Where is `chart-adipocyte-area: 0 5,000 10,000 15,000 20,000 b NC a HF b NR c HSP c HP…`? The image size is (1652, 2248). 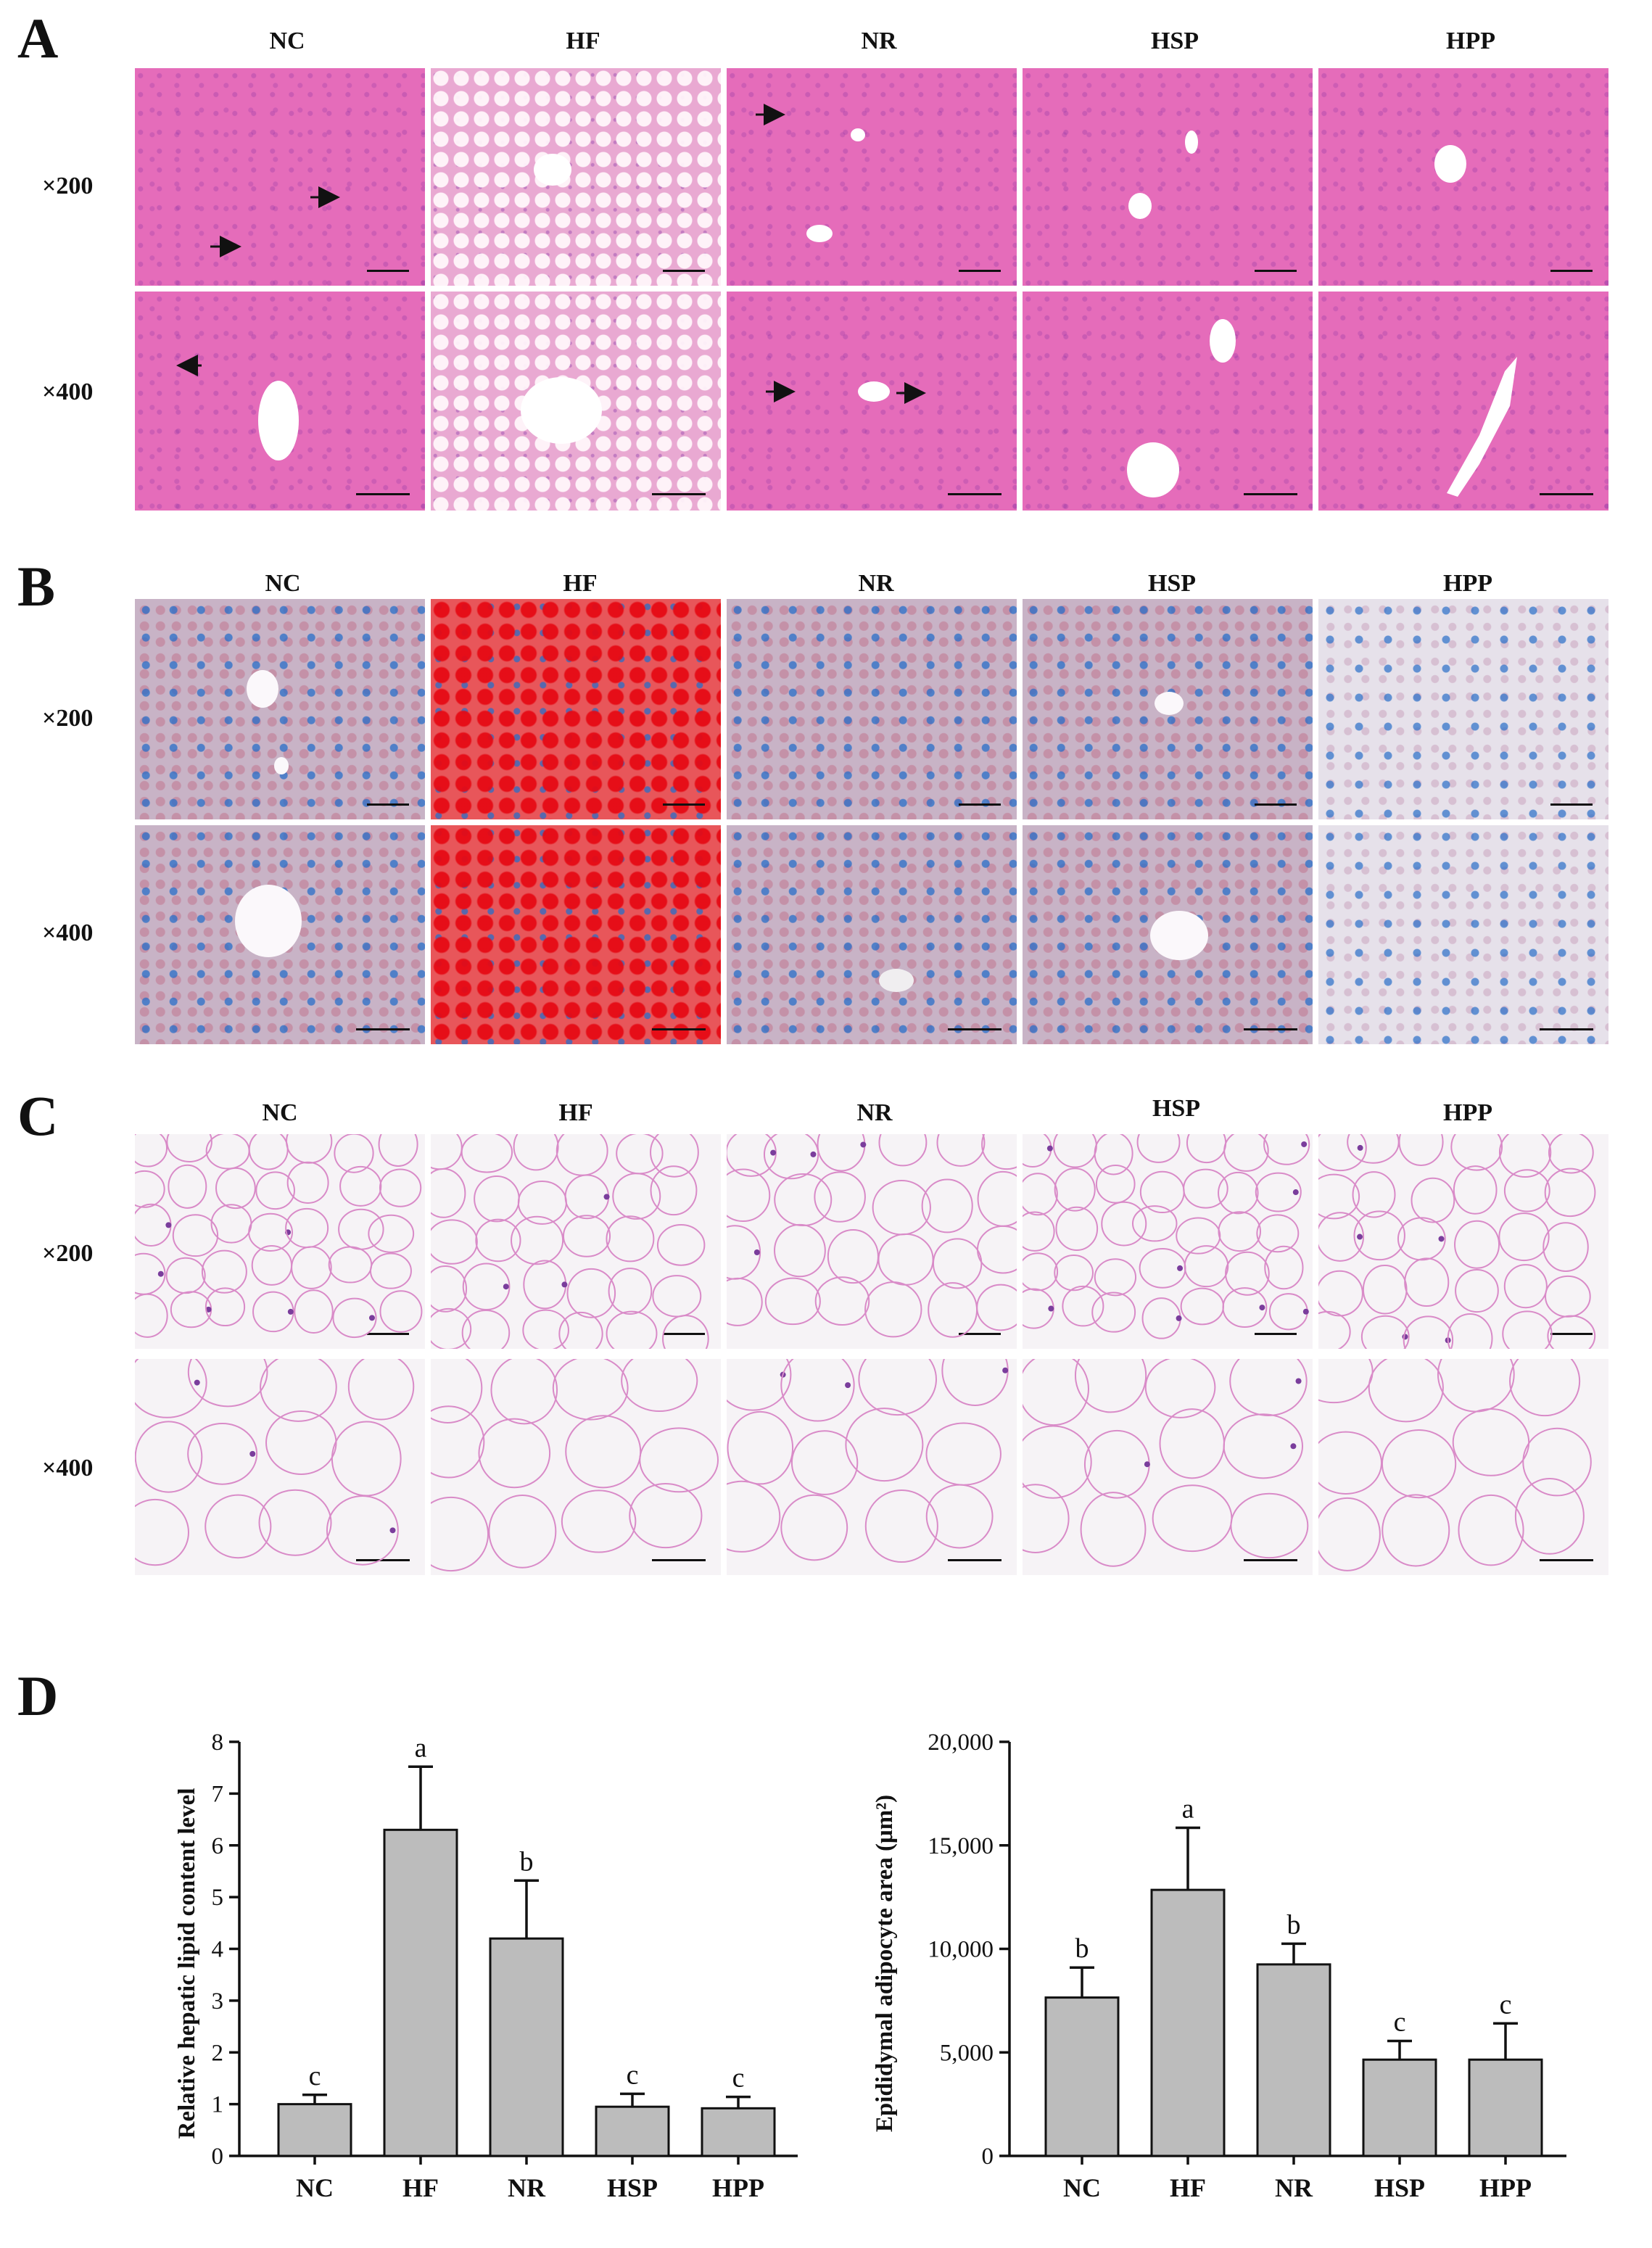
chart-adipocyte-area: 0 5,000 10,000 15,000 20,000 b NC a HF b NR c HSP c HP… is located at coordinates (1219, 1966).